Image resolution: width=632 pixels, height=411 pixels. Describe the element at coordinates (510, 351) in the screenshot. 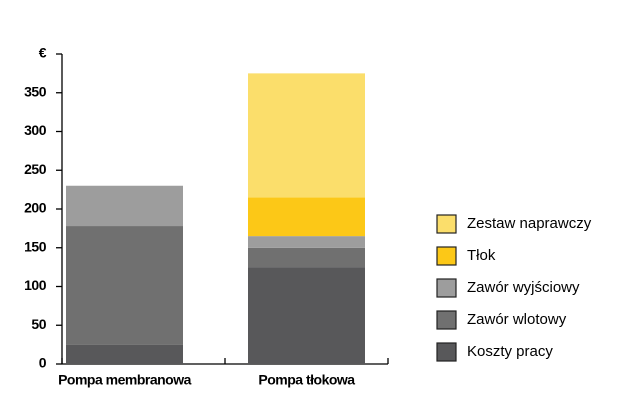

I see `legend-label: Koszty pracy` at that location.